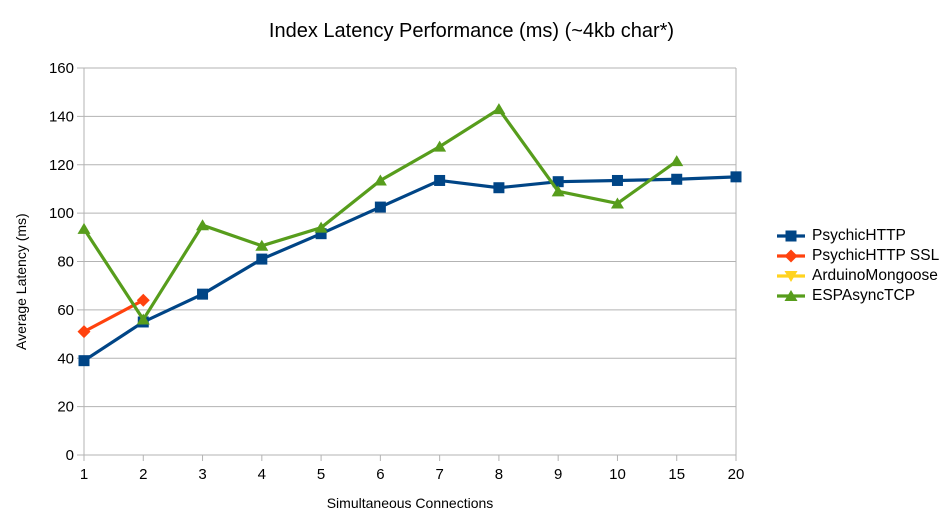  I want to click on x-tick-label: 20, so click(736, 474).